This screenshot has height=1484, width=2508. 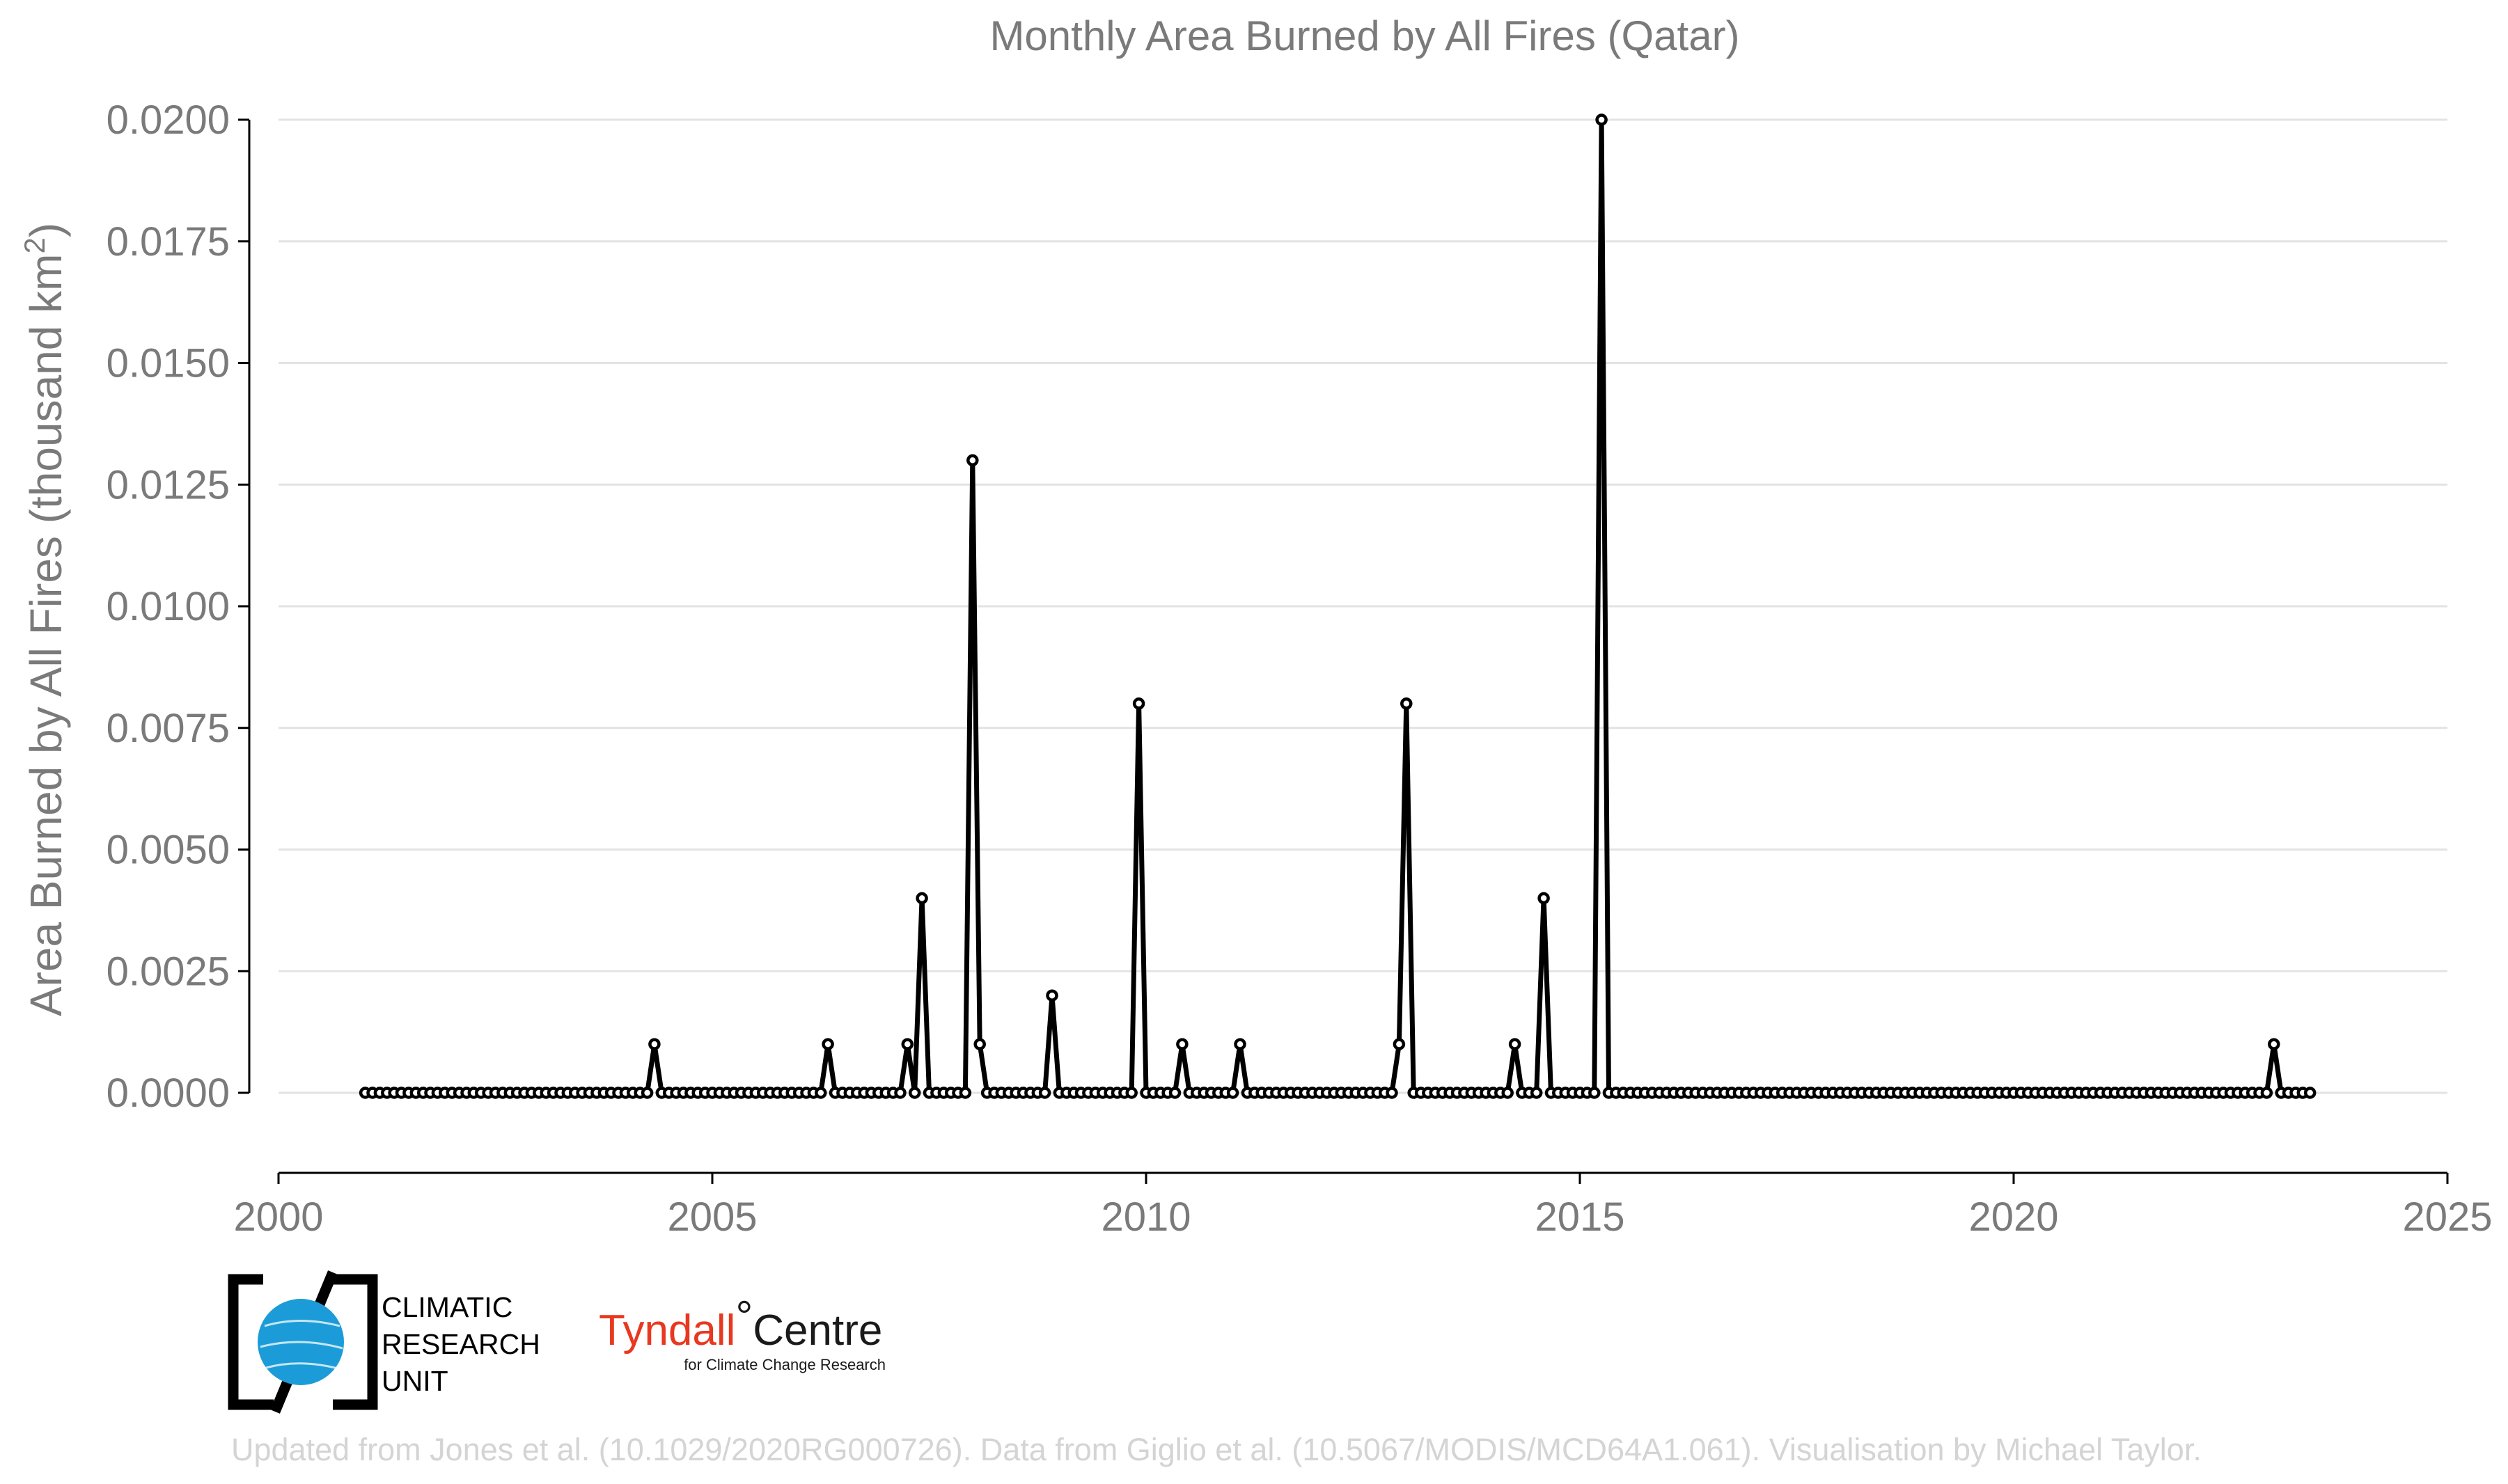 What do you see at coordinates (169, 120) in the screenshot?
I see `y-tick-label: 0.0200` at bounding box center [169, 120].